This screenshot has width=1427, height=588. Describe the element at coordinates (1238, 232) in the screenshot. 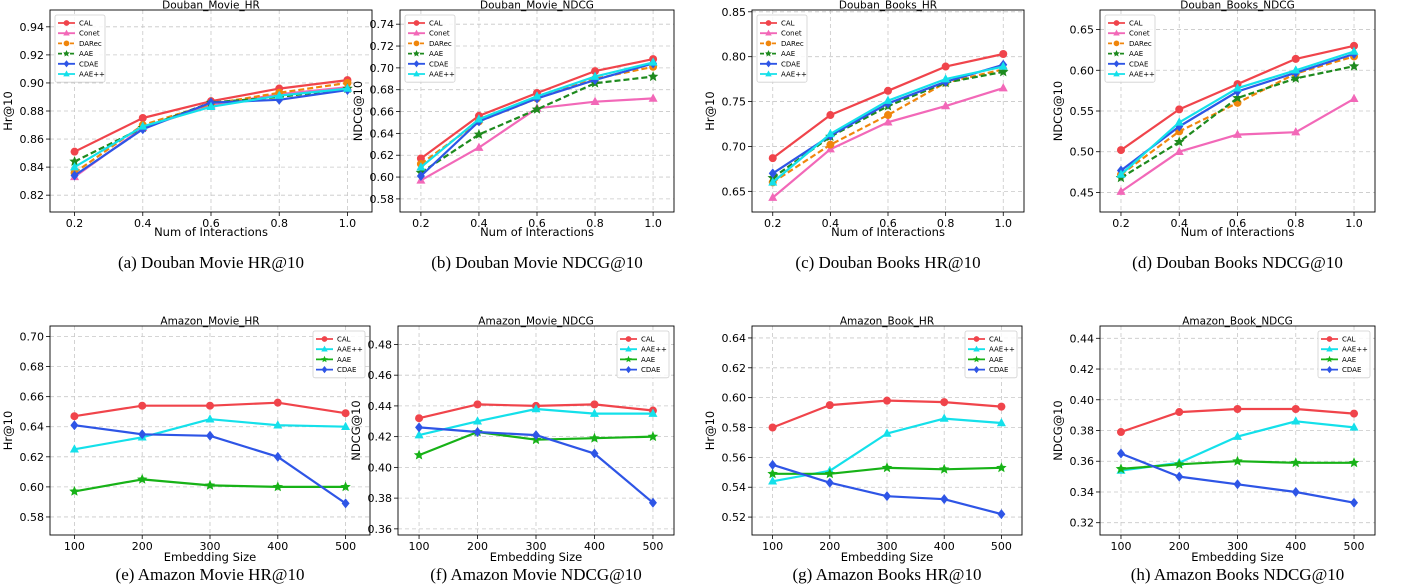

I see `x-axis-label: Num of Interactions` at that location.